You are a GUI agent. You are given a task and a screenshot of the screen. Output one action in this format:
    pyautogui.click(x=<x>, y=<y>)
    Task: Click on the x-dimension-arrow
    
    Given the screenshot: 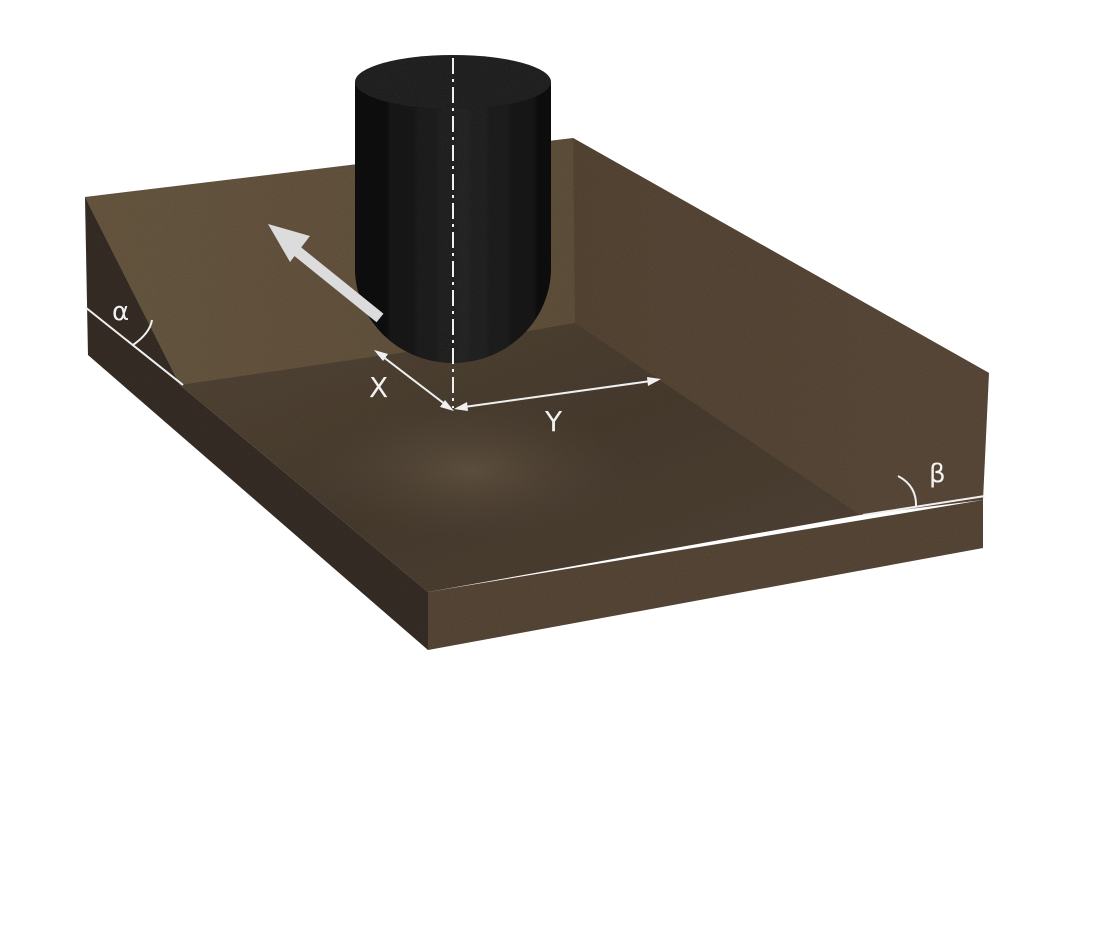 What is the action you would take?
    pyautogui.click(x=414, y=380)
    